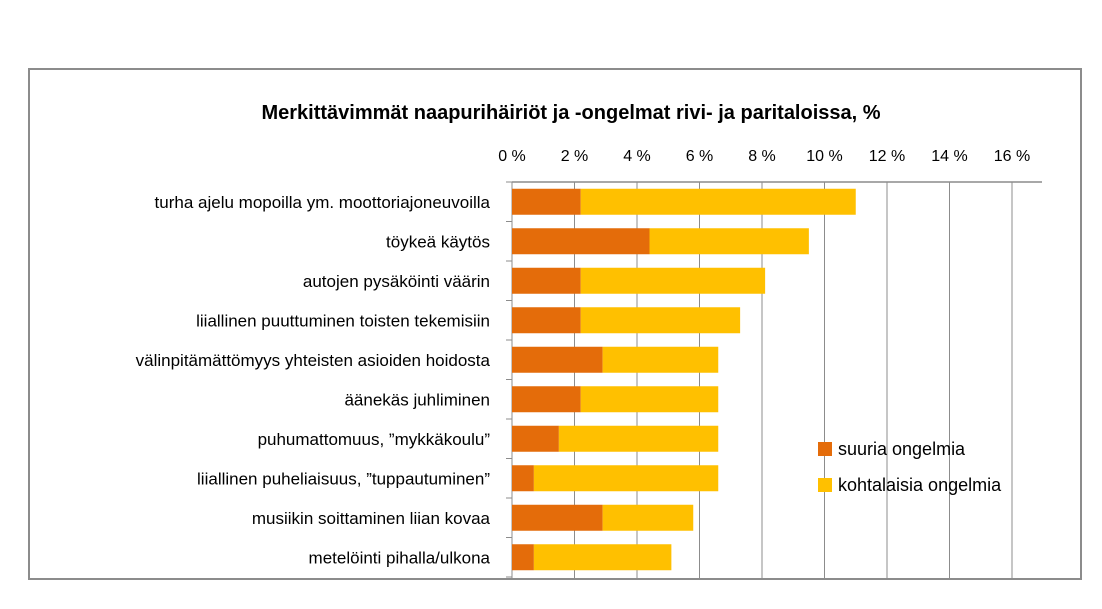  What do you see at coordinates (824, 156) in the screenshot?
I see `x-tick-label: 10 %` at bounding box center [824, 156].